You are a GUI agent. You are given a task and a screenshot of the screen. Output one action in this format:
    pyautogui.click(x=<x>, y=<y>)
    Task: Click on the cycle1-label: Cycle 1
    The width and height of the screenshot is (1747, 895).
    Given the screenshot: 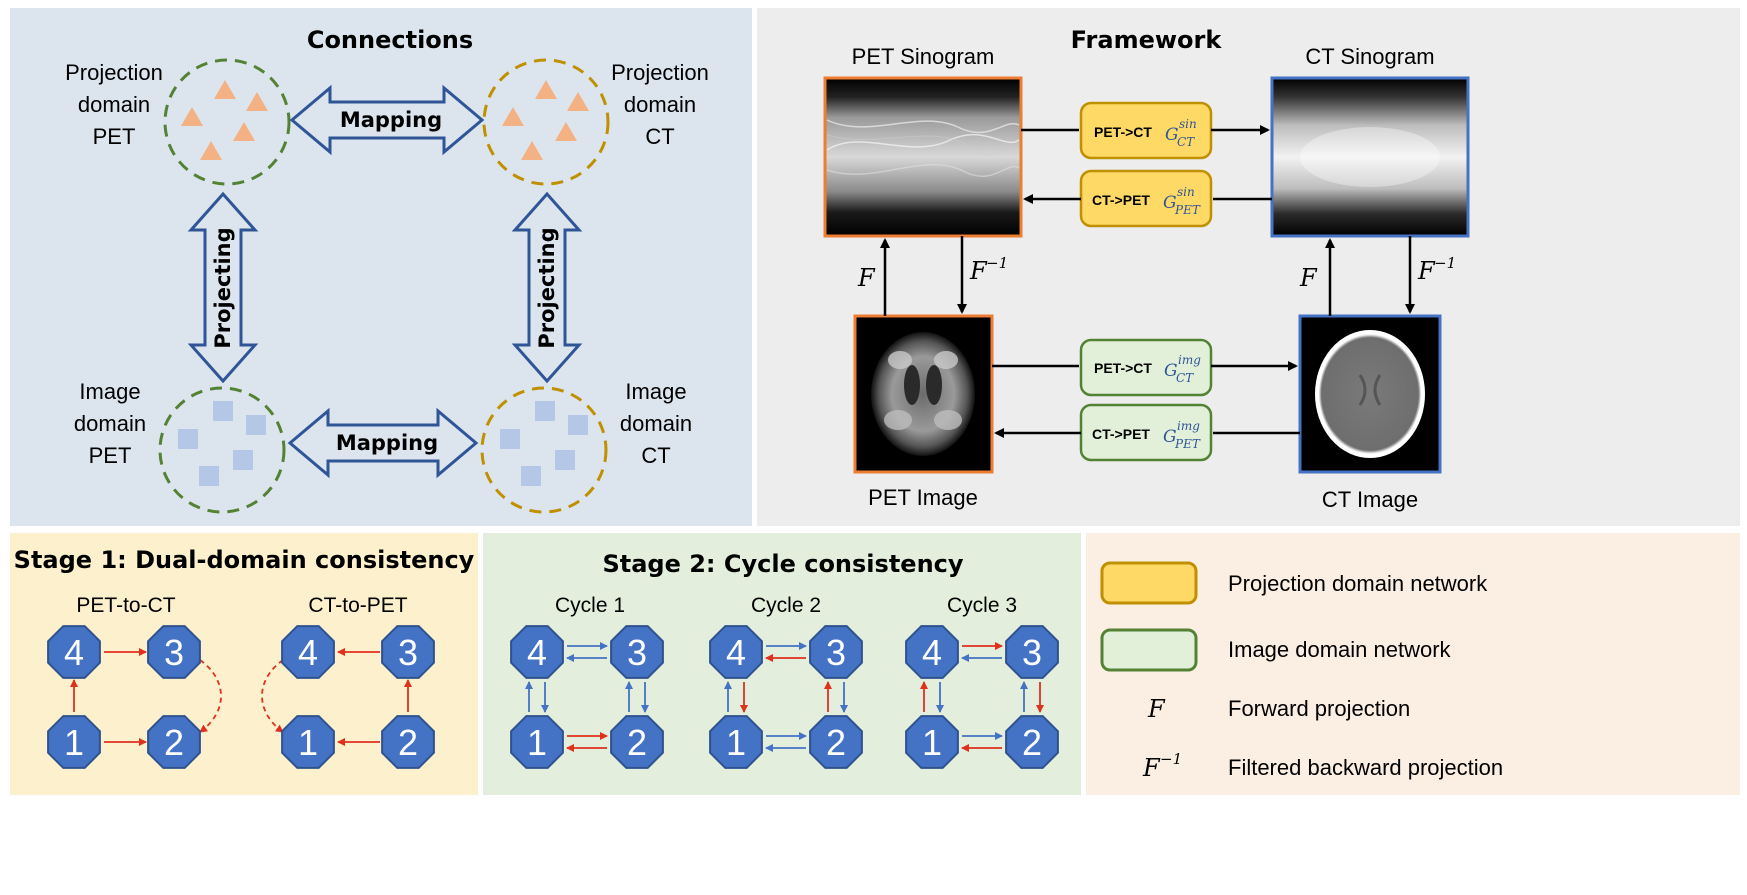 What is the action you would take?
    pyautogui.click(x=590, y=605)
    